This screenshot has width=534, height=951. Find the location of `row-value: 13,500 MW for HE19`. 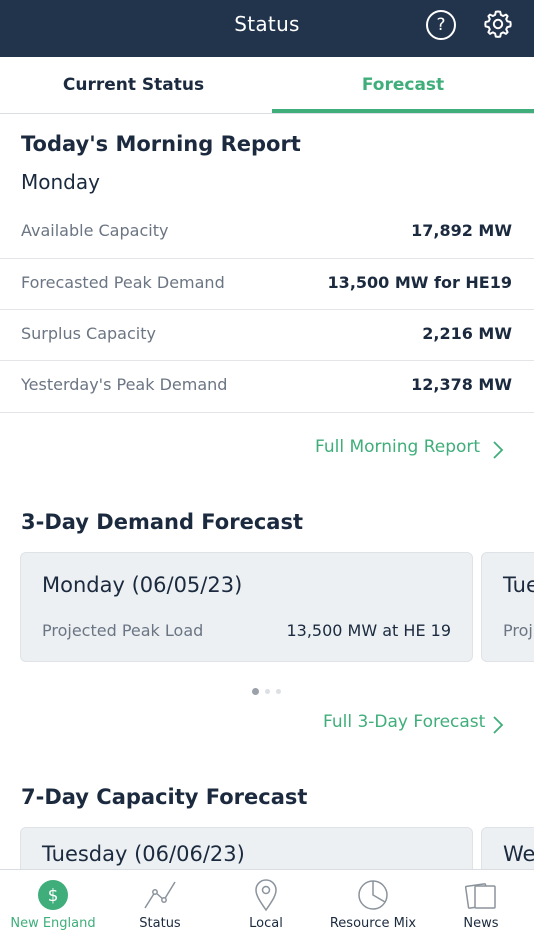

row-value: 13,500 MW for HE19 is located at coordinates (419, 282).